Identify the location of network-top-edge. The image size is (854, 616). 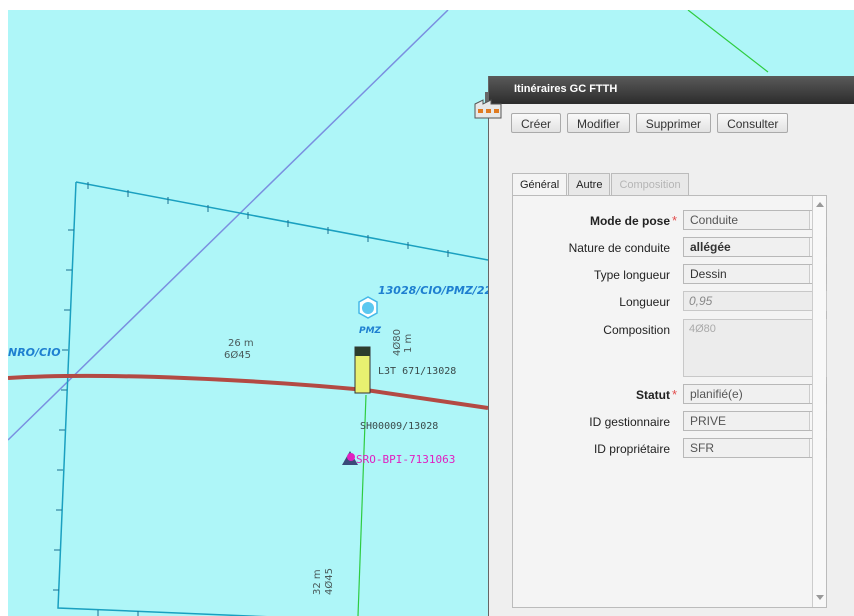
(282, 221).